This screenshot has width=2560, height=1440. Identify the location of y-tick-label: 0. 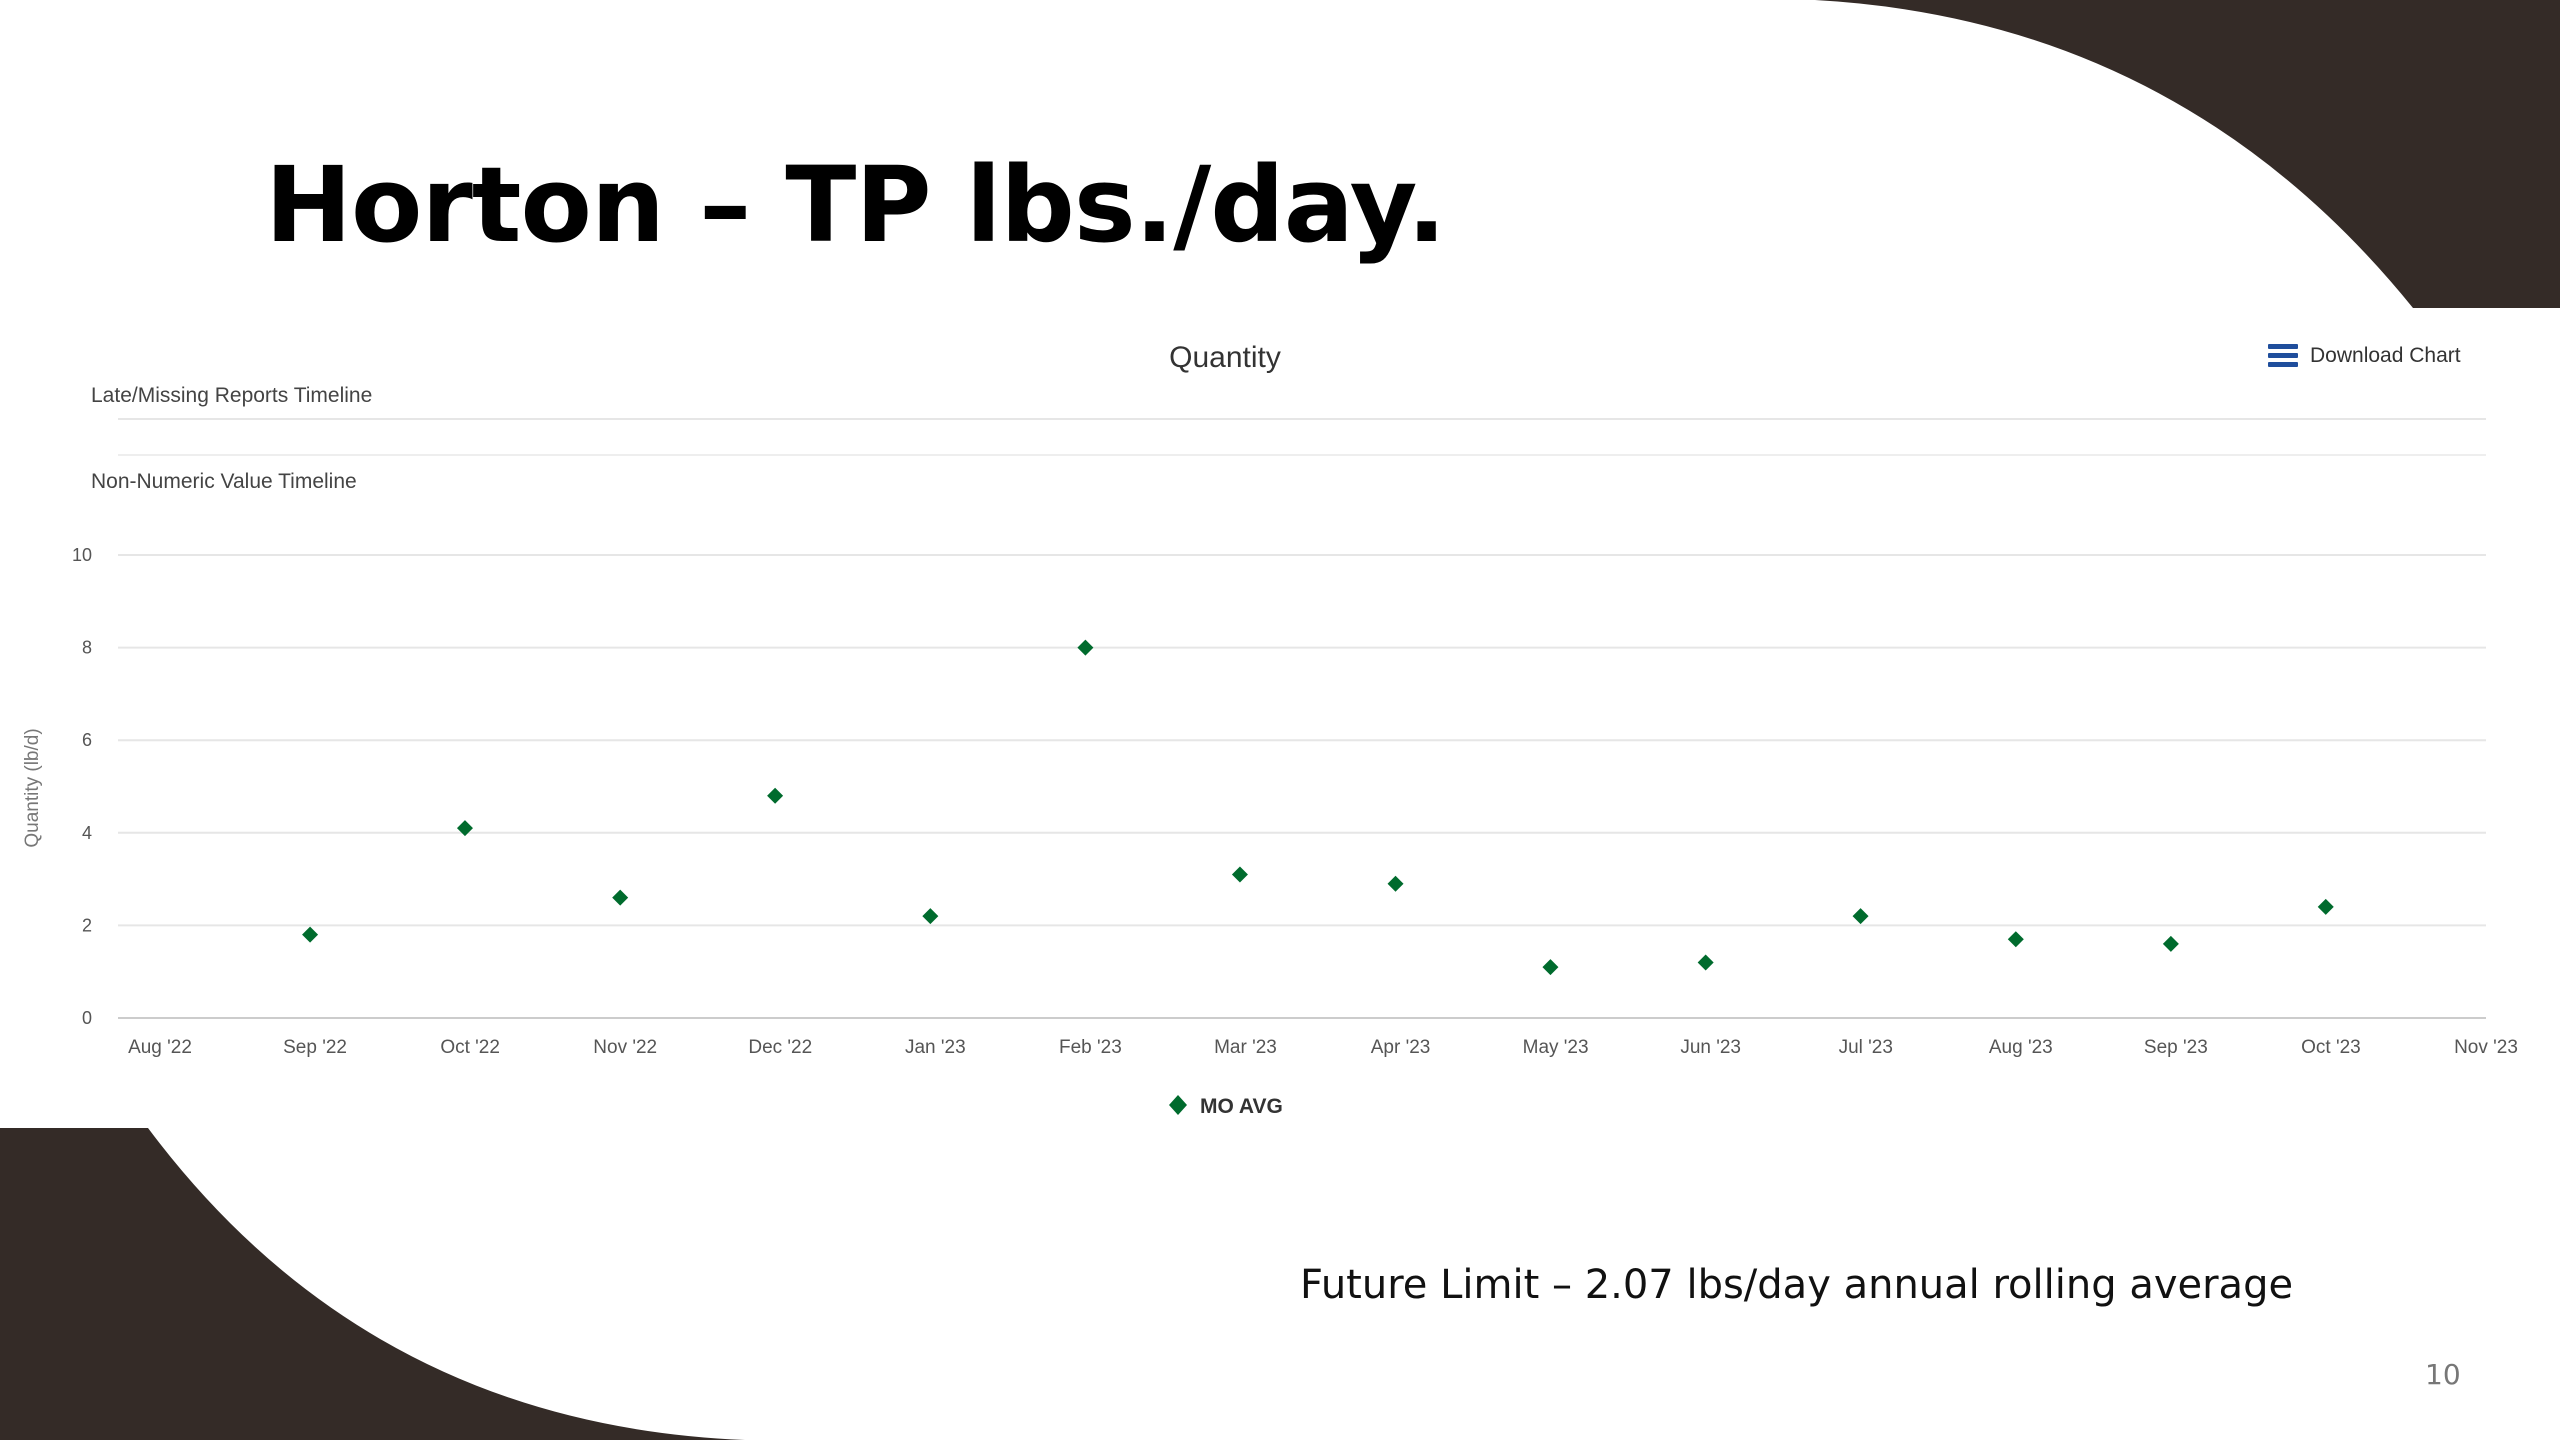
(87, 1018).